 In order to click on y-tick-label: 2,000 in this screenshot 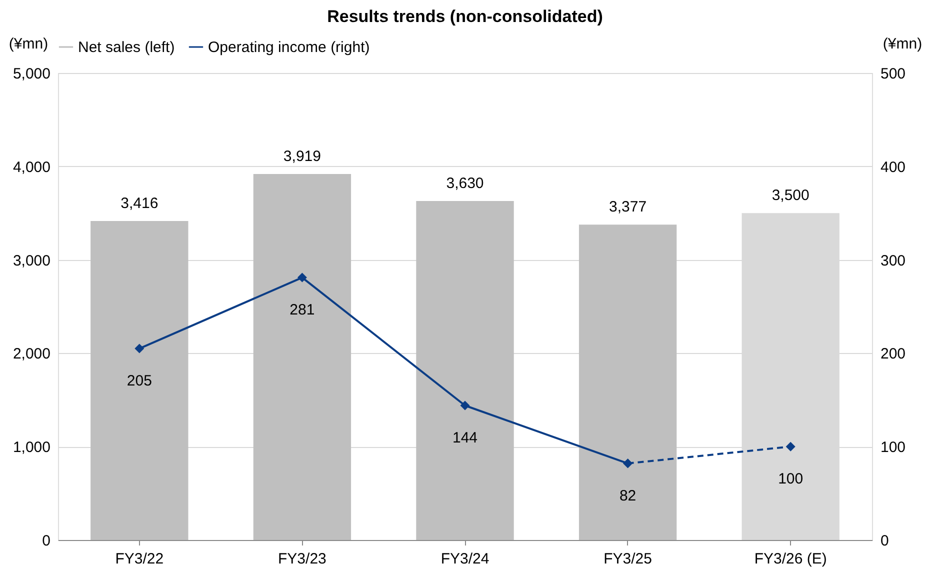, I will do `click(31, 354)`.